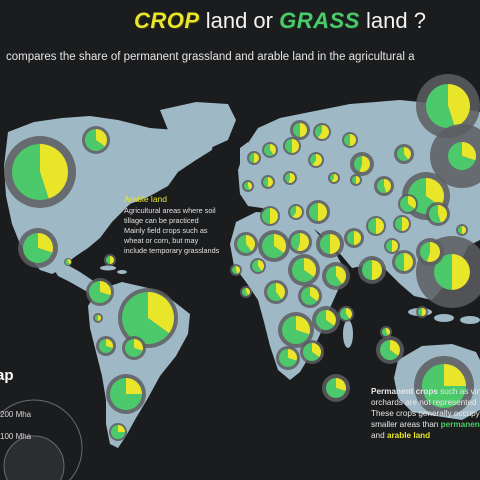  Describe the element at coordinates (16, 436) in the screenshot. I see `legend-label-100mha: 100 Mha` at that location.